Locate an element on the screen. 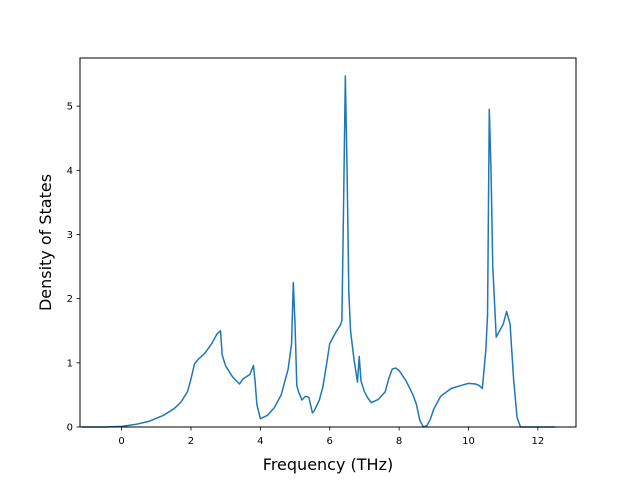 The height and width of the screenshot is (480, 640). x-tick-label: 2 is located at coordinates (191, 441).